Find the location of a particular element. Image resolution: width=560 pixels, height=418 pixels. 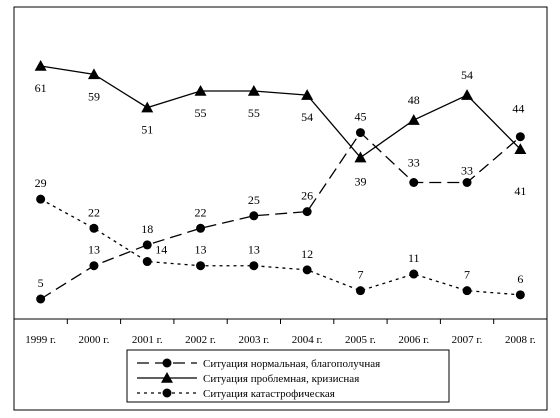

data-label: 59 is located at coordinates (94, 96).